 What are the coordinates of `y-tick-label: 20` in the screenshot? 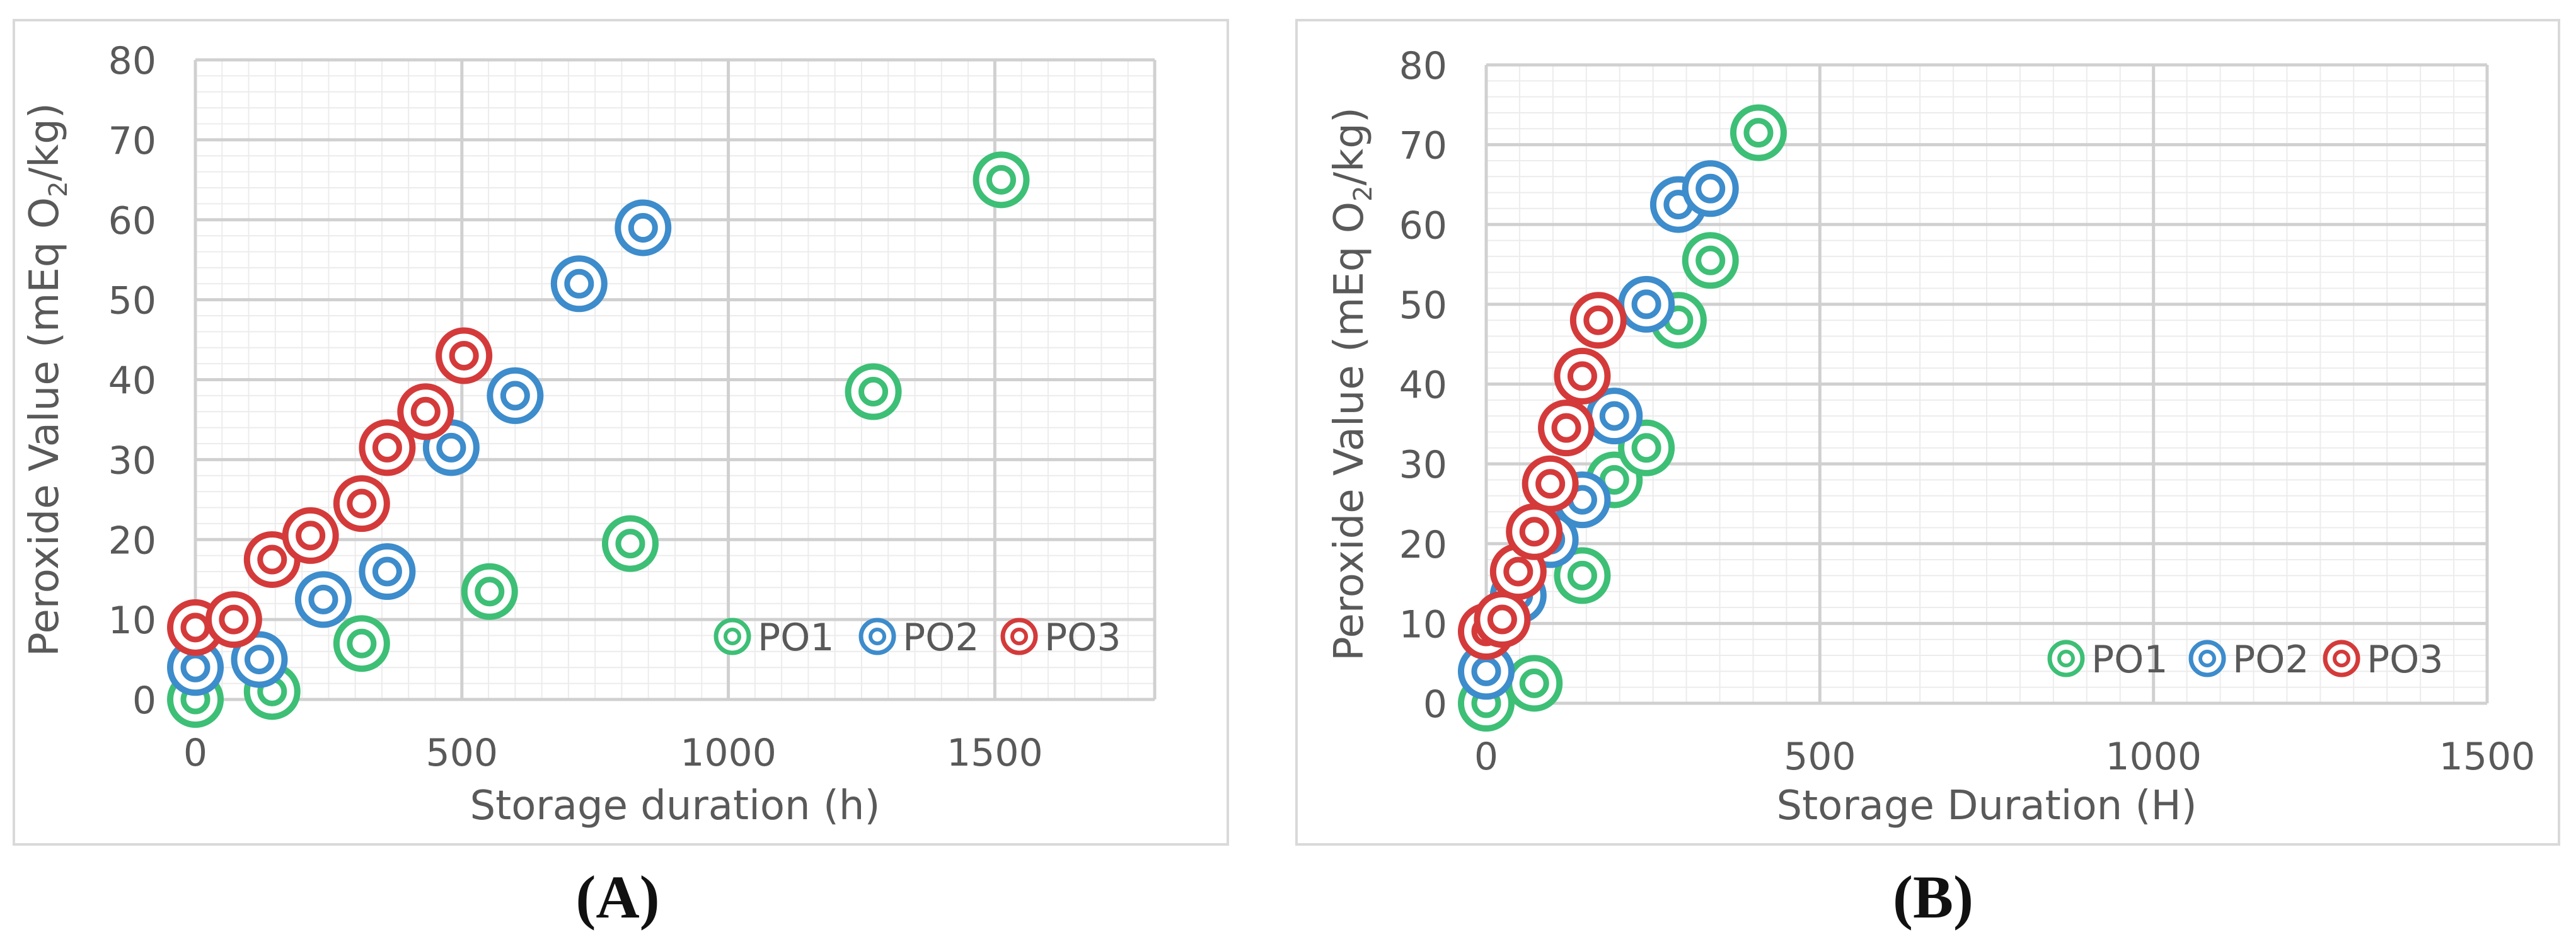 It's located at (1423, 545).